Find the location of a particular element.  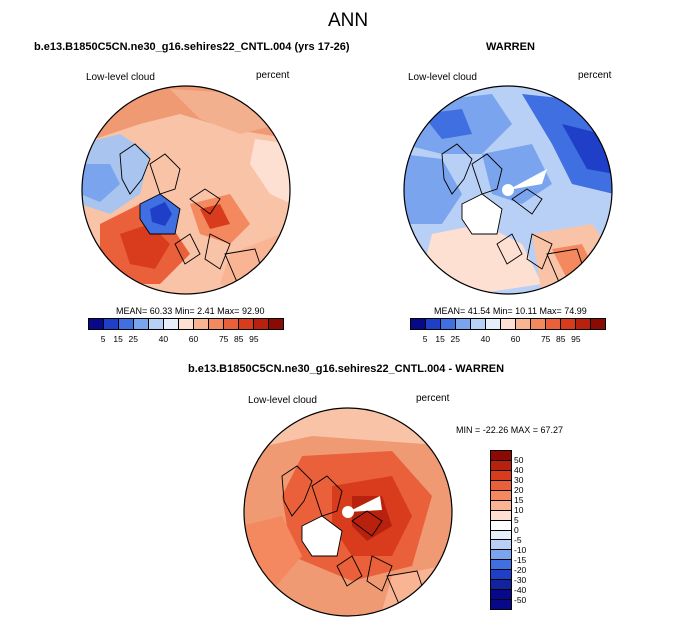

panel3-variable-label: Low-level cloud is located at coordinates (282, 400).